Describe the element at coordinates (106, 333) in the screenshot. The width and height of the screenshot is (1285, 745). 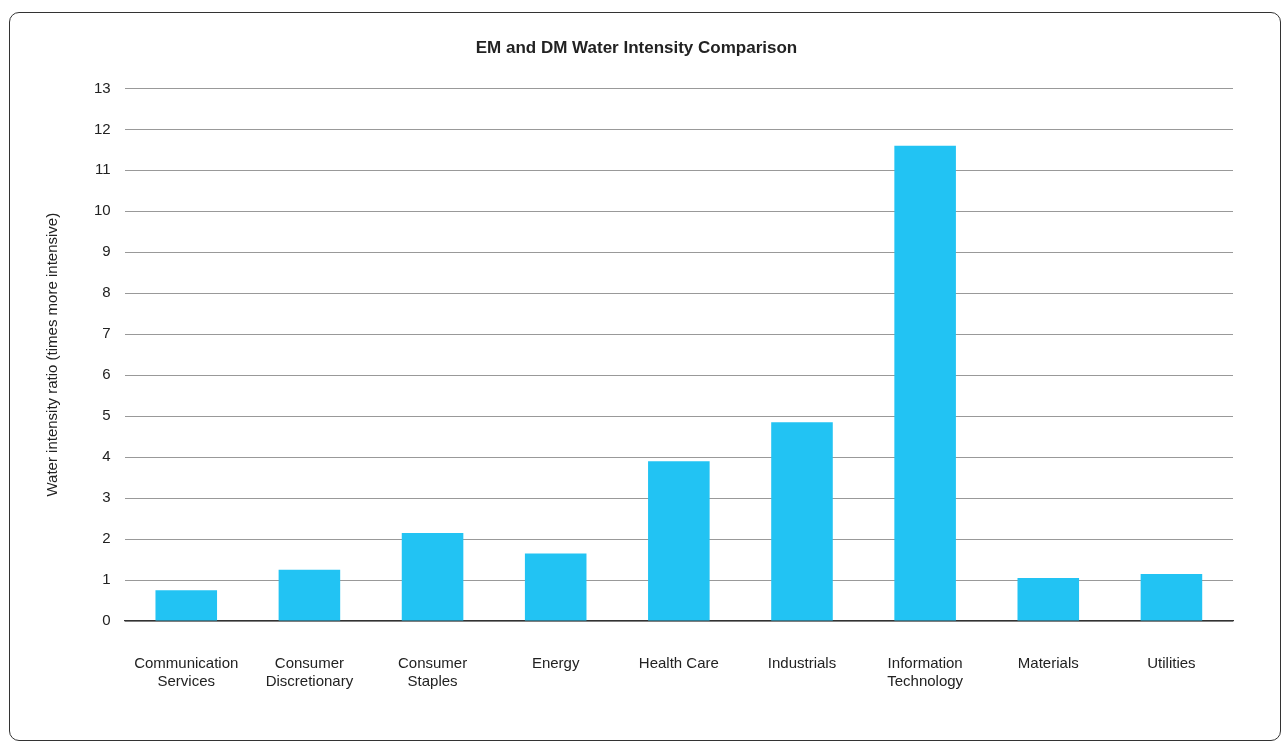
I see `y-tick-label: 7` at that location.